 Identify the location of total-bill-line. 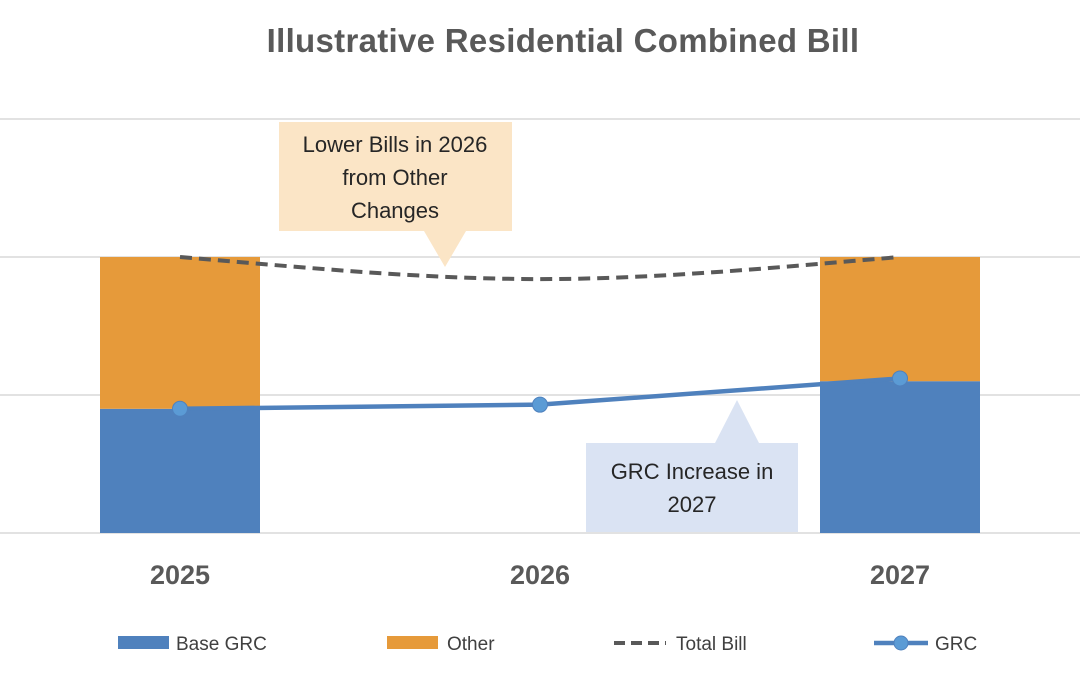
(540, 268).